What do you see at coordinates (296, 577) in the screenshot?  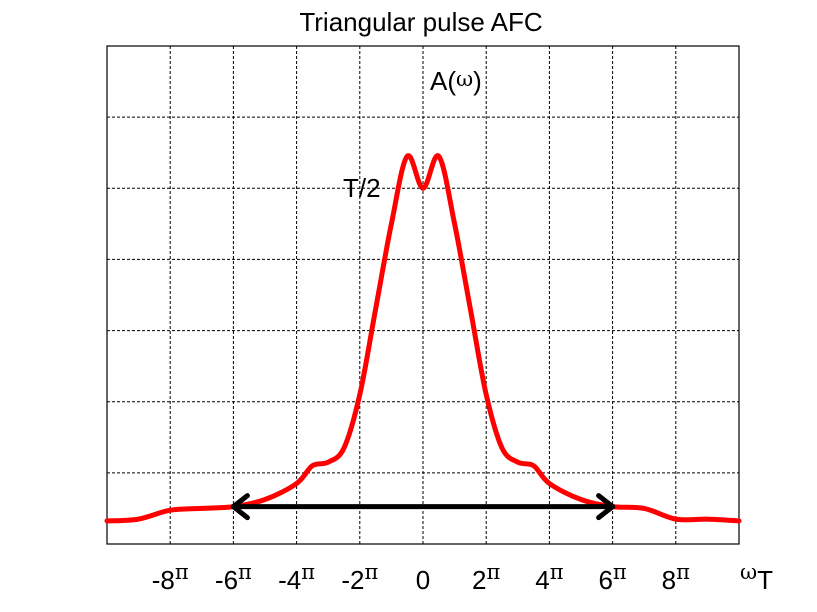 I see `x-tick-label: -4π` at bounding box center [296, 577].